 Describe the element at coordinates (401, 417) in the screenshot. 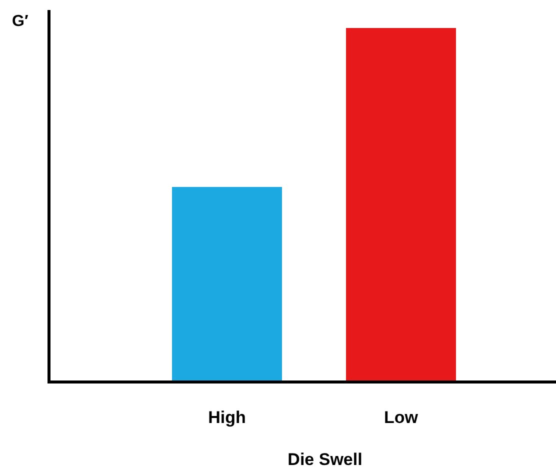

I see `x-tick-label: Low` at that location.